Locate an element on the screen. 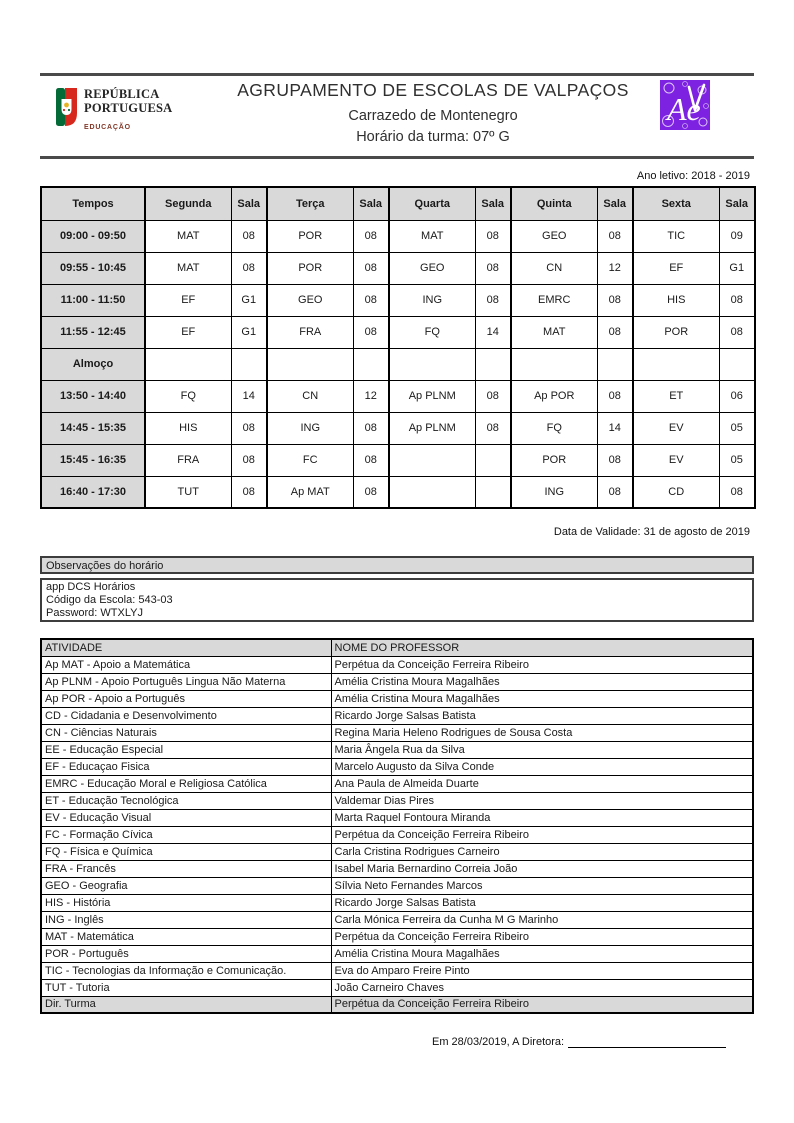 Image resolution: width=794 pixels, height=1123 pixels. activities-header-row: ATIVIDADE NOME DO PROFESSOR is located at coordinates (397, 647).